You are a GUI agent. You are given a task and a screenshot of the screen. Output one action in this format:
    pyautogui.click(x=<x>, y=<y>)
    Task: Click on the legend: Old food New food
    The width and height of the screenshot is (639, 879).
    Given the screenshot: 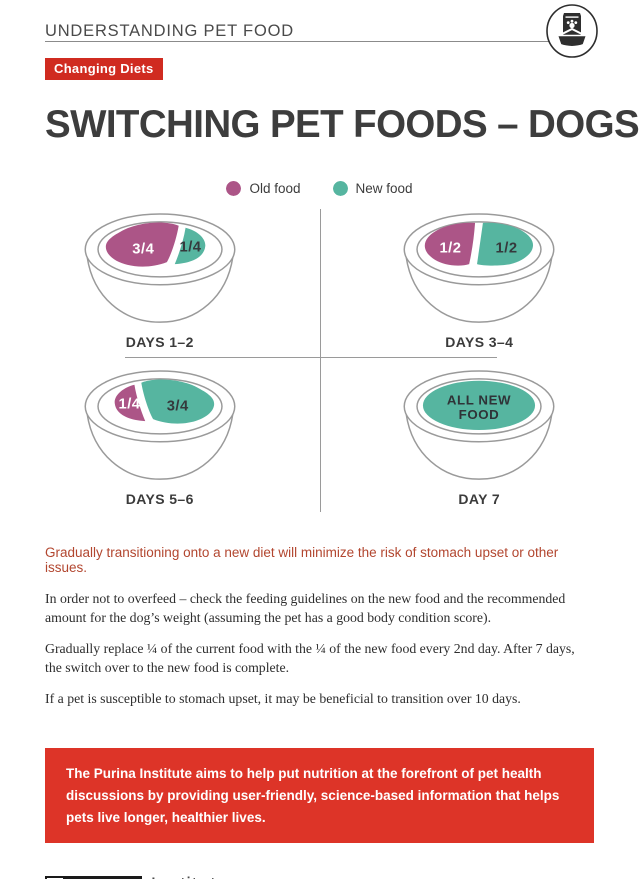 What is the action you would take?
    pyautogui.click(x=319, y=188)
    